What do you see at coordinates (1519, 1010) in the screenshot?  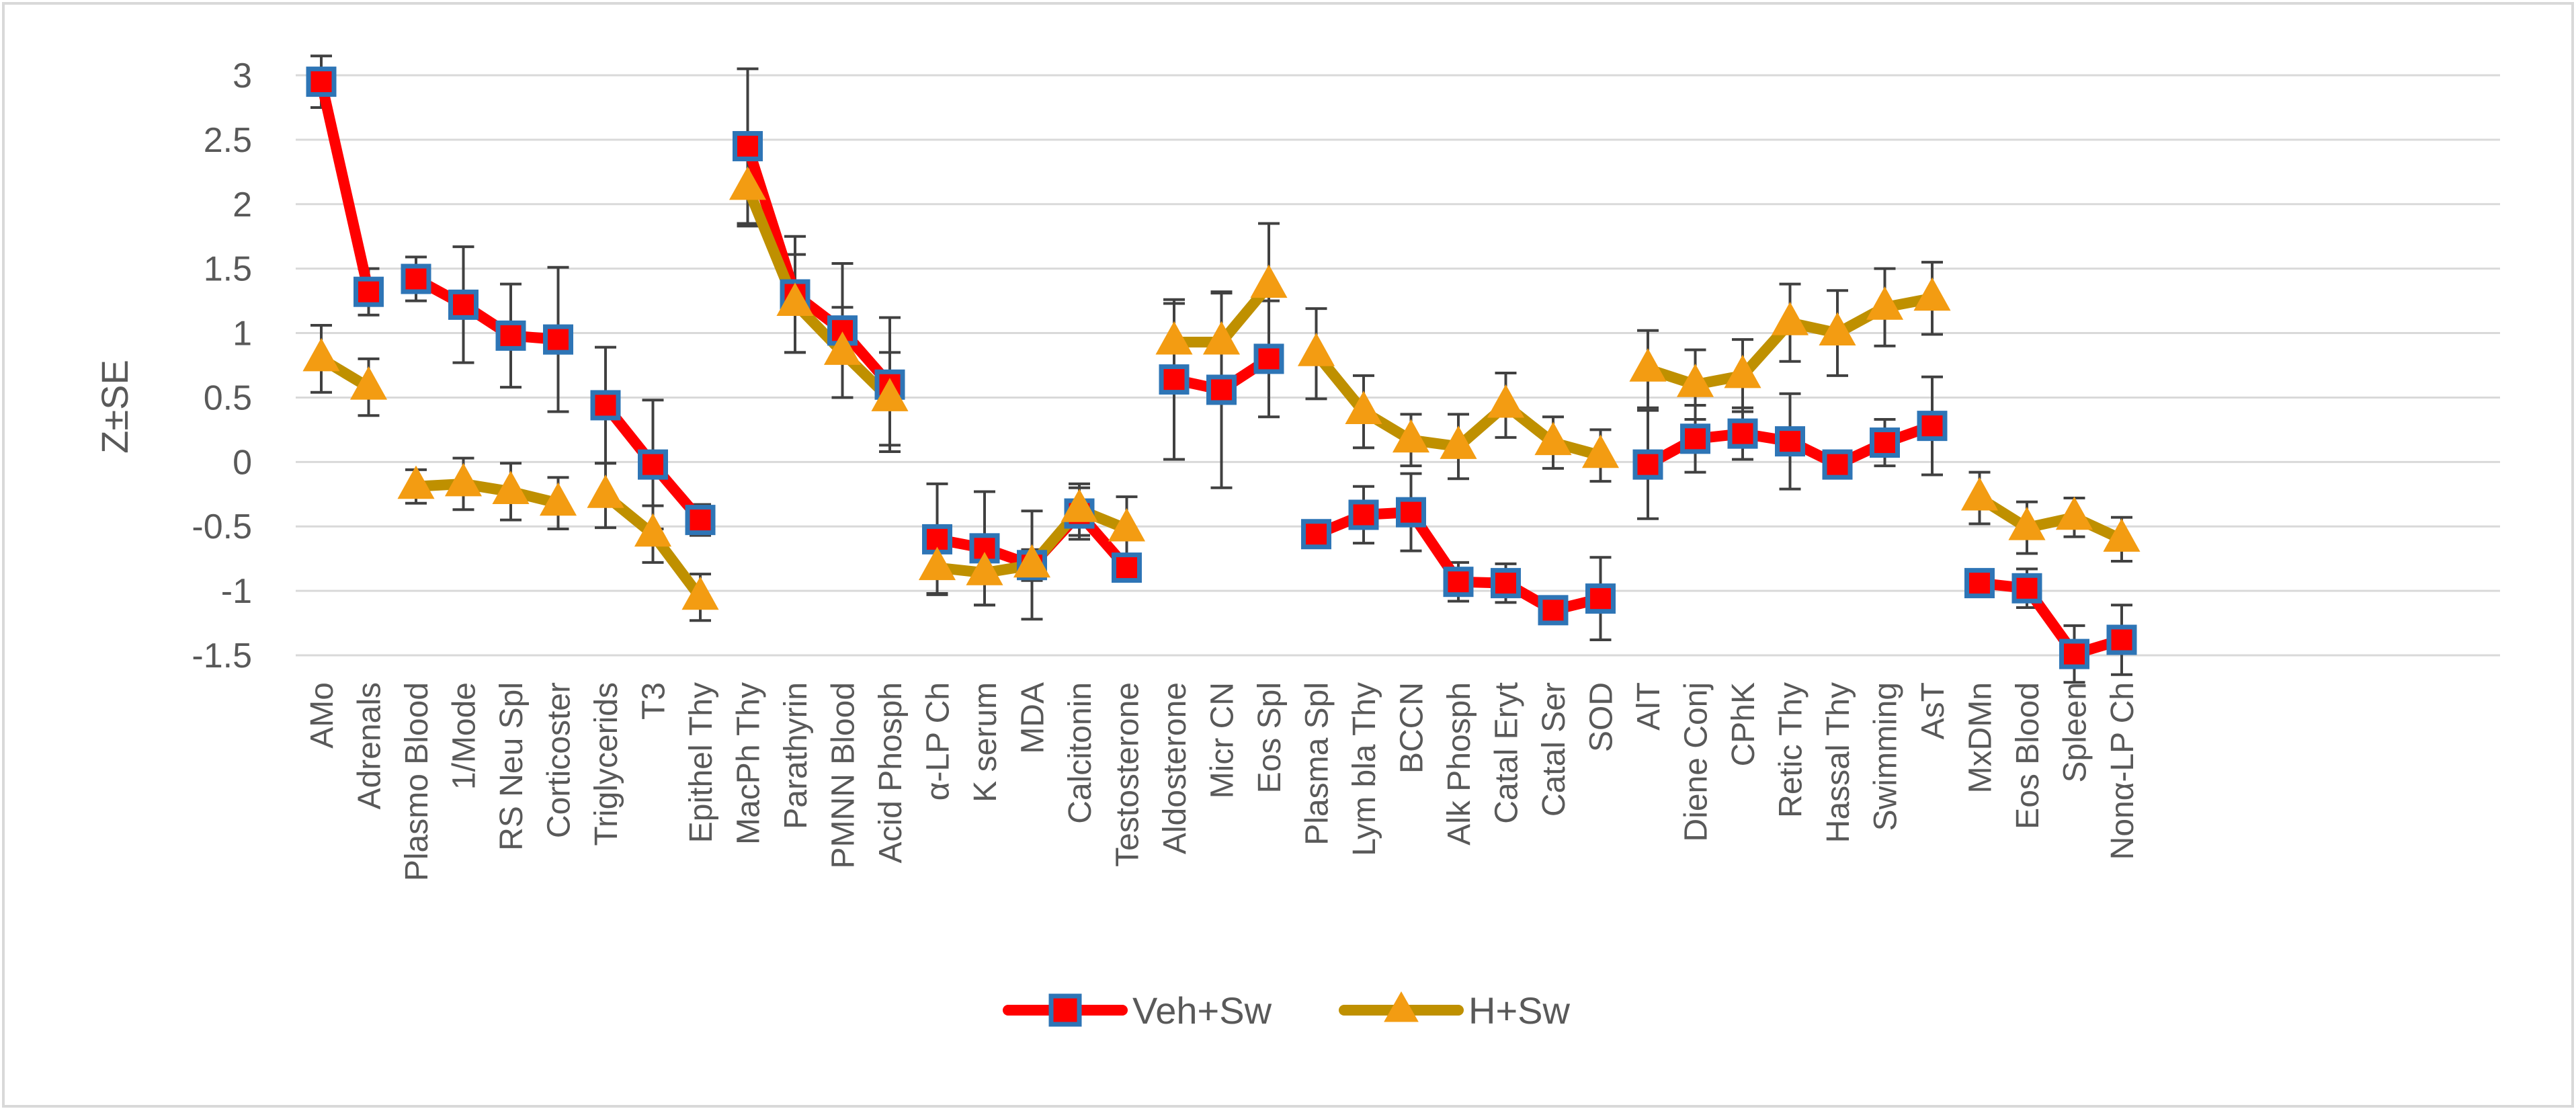 I see `legend-label-h-sw: H+Sw` at bounding box center [1519, 1010].